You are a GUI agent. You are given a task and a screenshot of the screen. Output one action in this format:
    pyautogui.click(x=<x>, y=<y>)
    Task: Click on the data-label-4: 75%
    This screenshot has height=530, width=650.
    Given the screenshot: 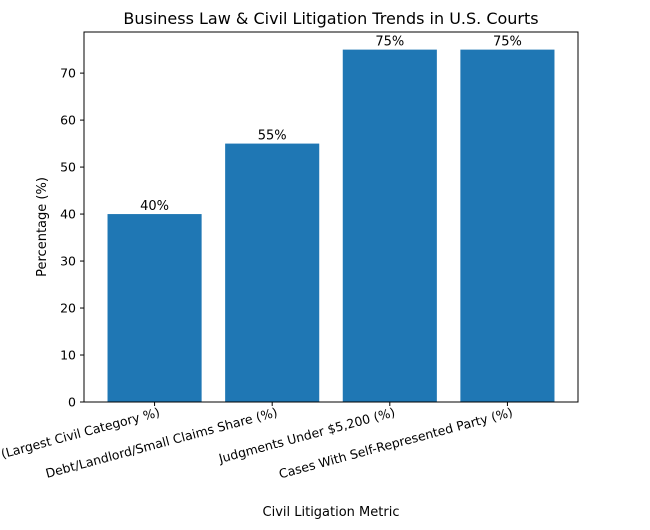 What is the action you would take?
    pyautogui.click(x=507, y=42)
    